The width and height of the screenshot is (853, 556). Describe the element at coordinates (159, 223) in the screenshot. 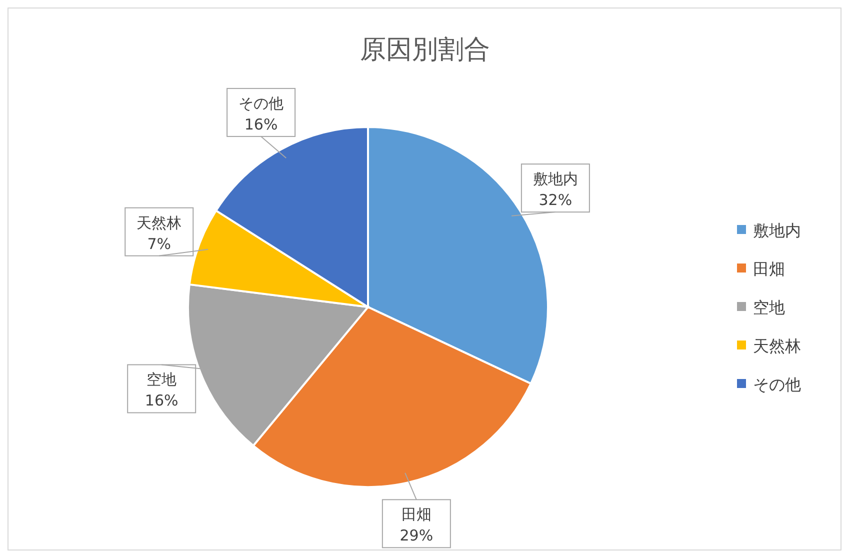

I see `slice-label: 天然林` at that location.